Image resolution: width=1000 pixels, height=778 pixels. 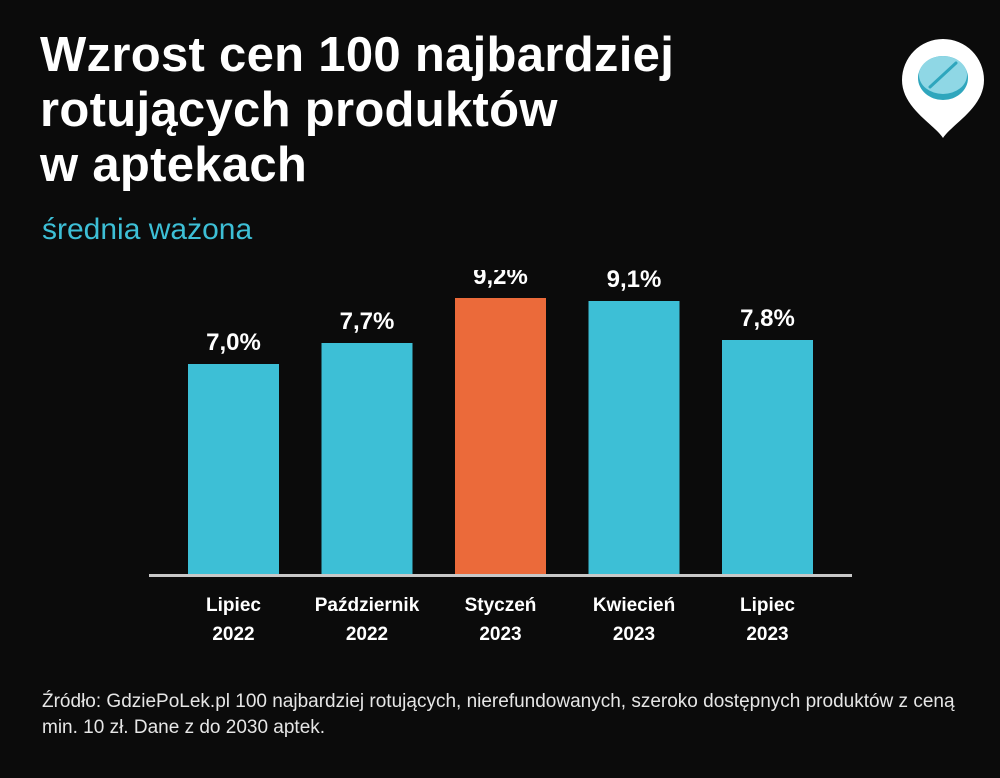 I want to click on x-tick-label-2-line-2: 2022, so click(x=367, y=634).